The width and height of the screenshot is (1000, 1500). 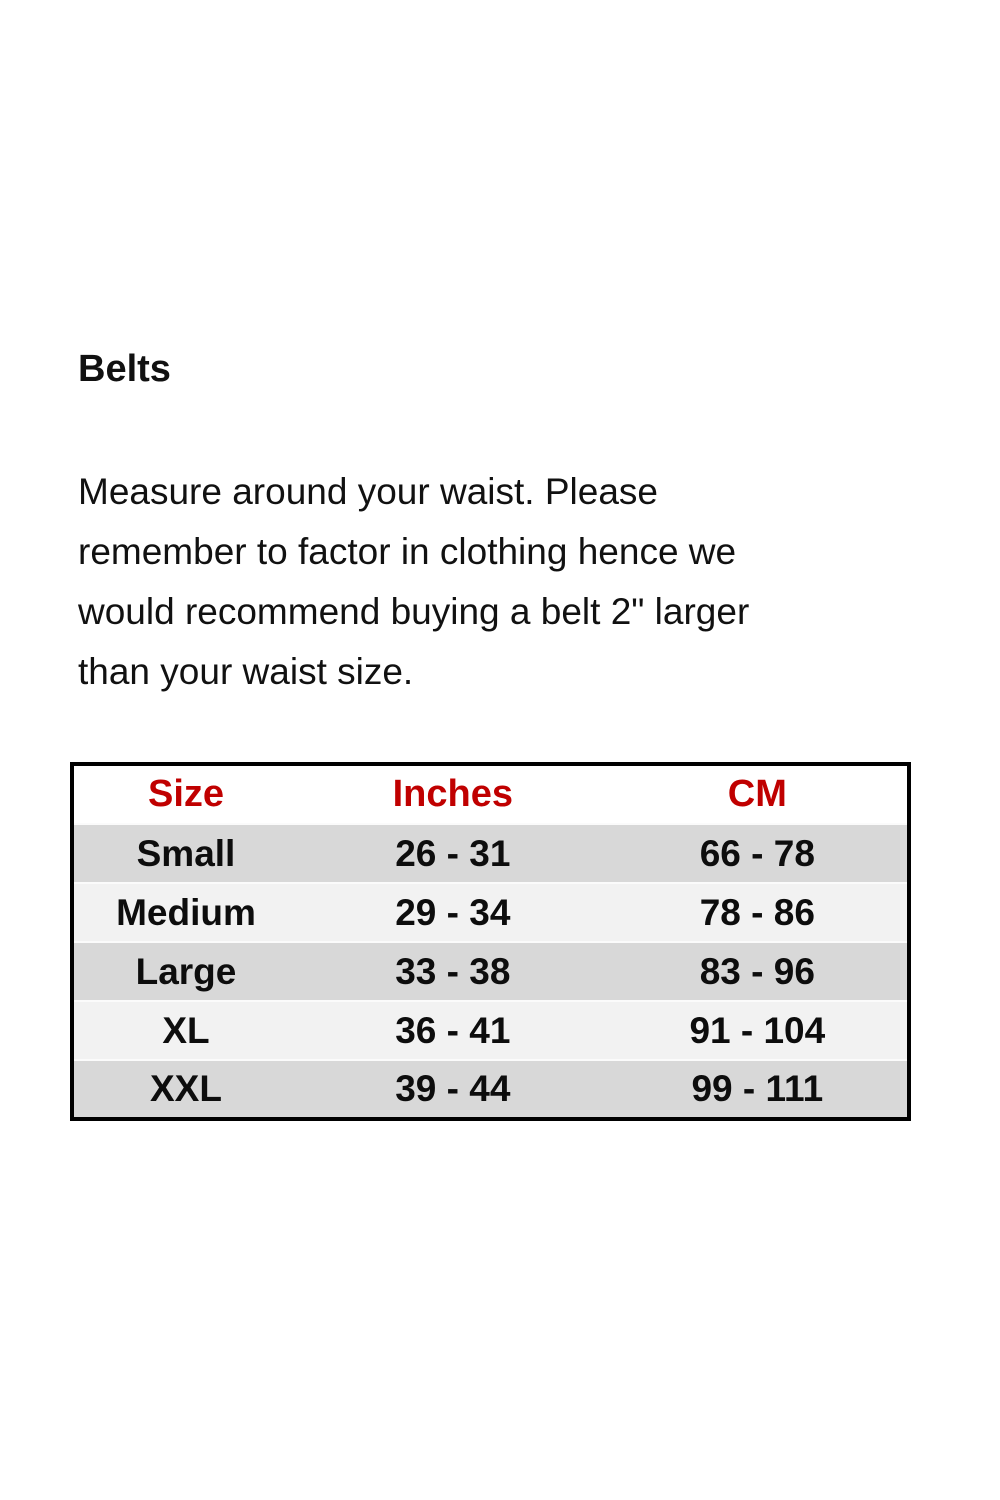 What do you see at coordinates (246, 671) in the screenshot?
I see `intro-line: than your waist size.` at bounding box center [246, 671].